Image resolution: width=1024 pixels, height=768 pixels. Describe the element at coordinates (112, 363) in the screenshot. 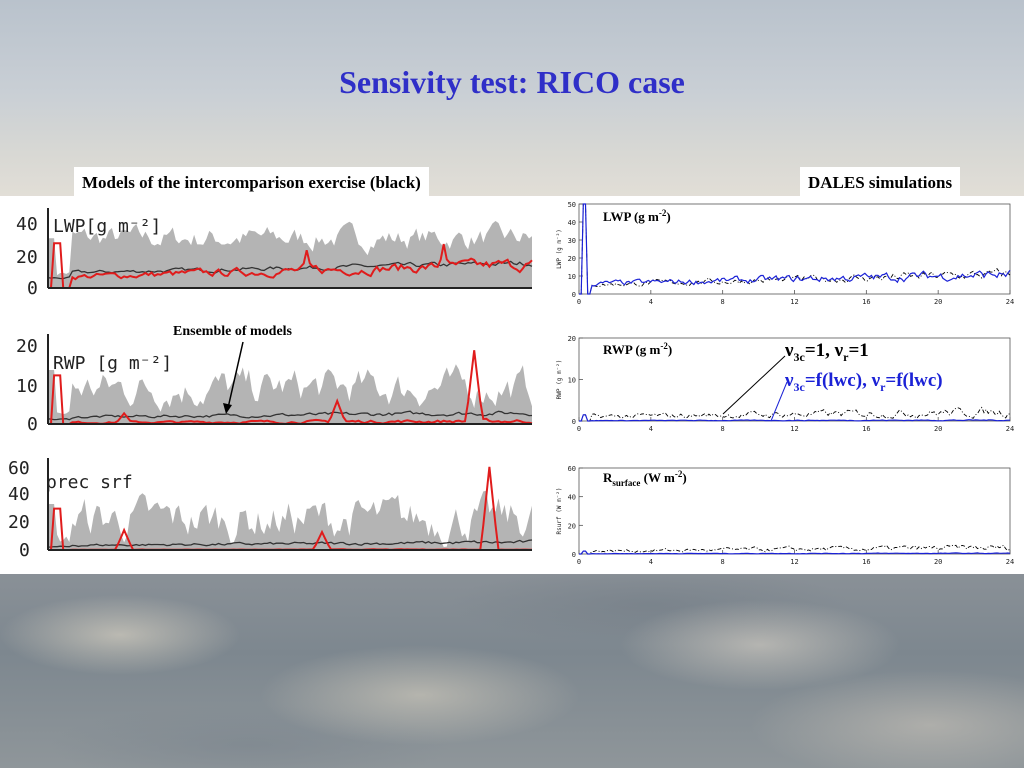

I see `panel-label-rwp: RWP [g m⁻²]` at that location.